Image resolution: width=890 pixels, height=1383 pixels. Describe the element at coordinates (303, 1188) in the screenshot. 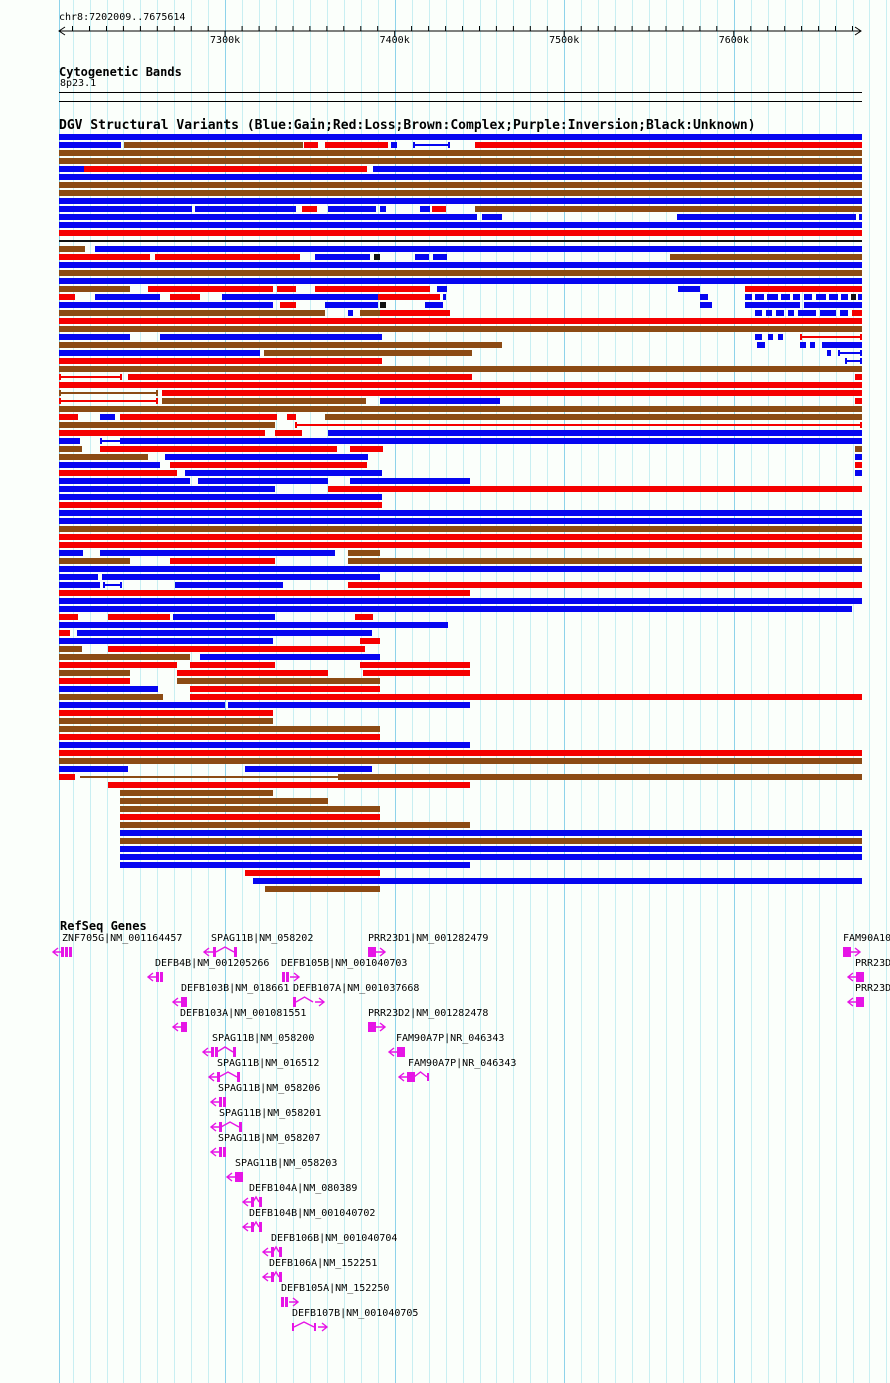

I see `gene-label: DEFB104A|NM_080389` at that location.